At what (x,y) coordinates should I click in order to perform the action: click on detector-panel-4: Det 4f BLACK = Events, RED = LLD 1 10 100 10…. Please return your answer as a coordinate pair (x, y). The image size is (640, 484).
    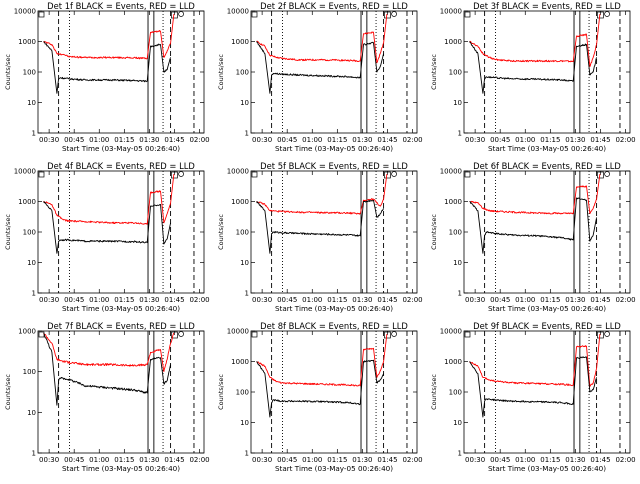
    Looking at the image, I should click on (106, 240).